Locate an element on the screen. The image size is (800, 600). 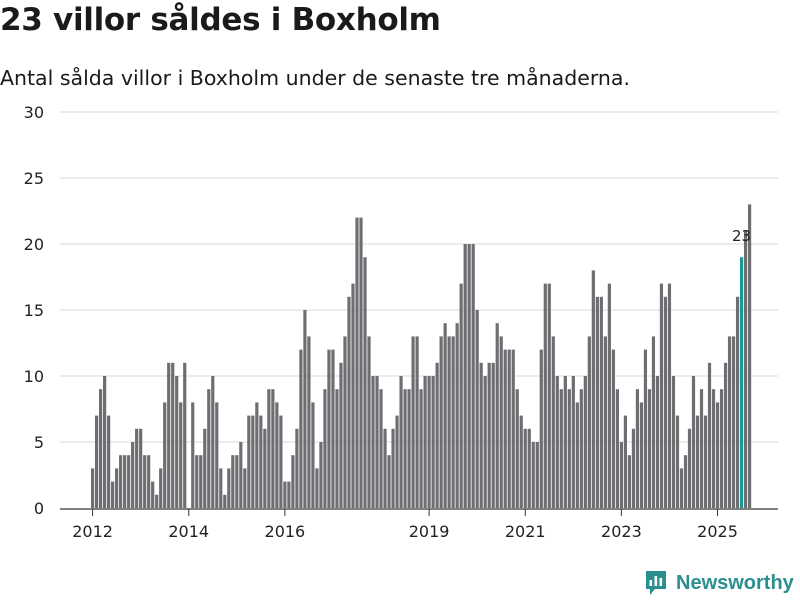
newsworthy-brand: Newsworthy is located at coordinates (719, 583).